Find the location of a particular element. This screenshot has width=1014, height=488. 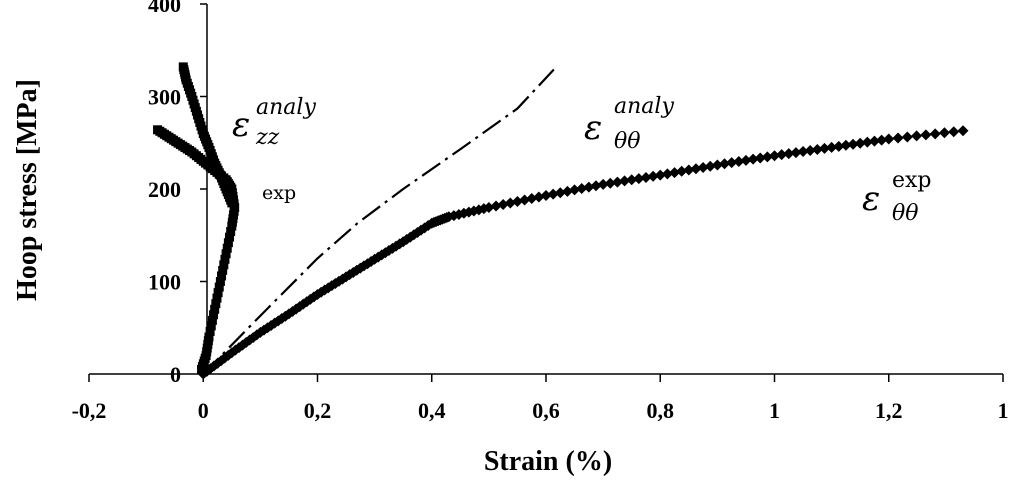

annotation-ezz-exp: exp is located at coordinates (279, 193).